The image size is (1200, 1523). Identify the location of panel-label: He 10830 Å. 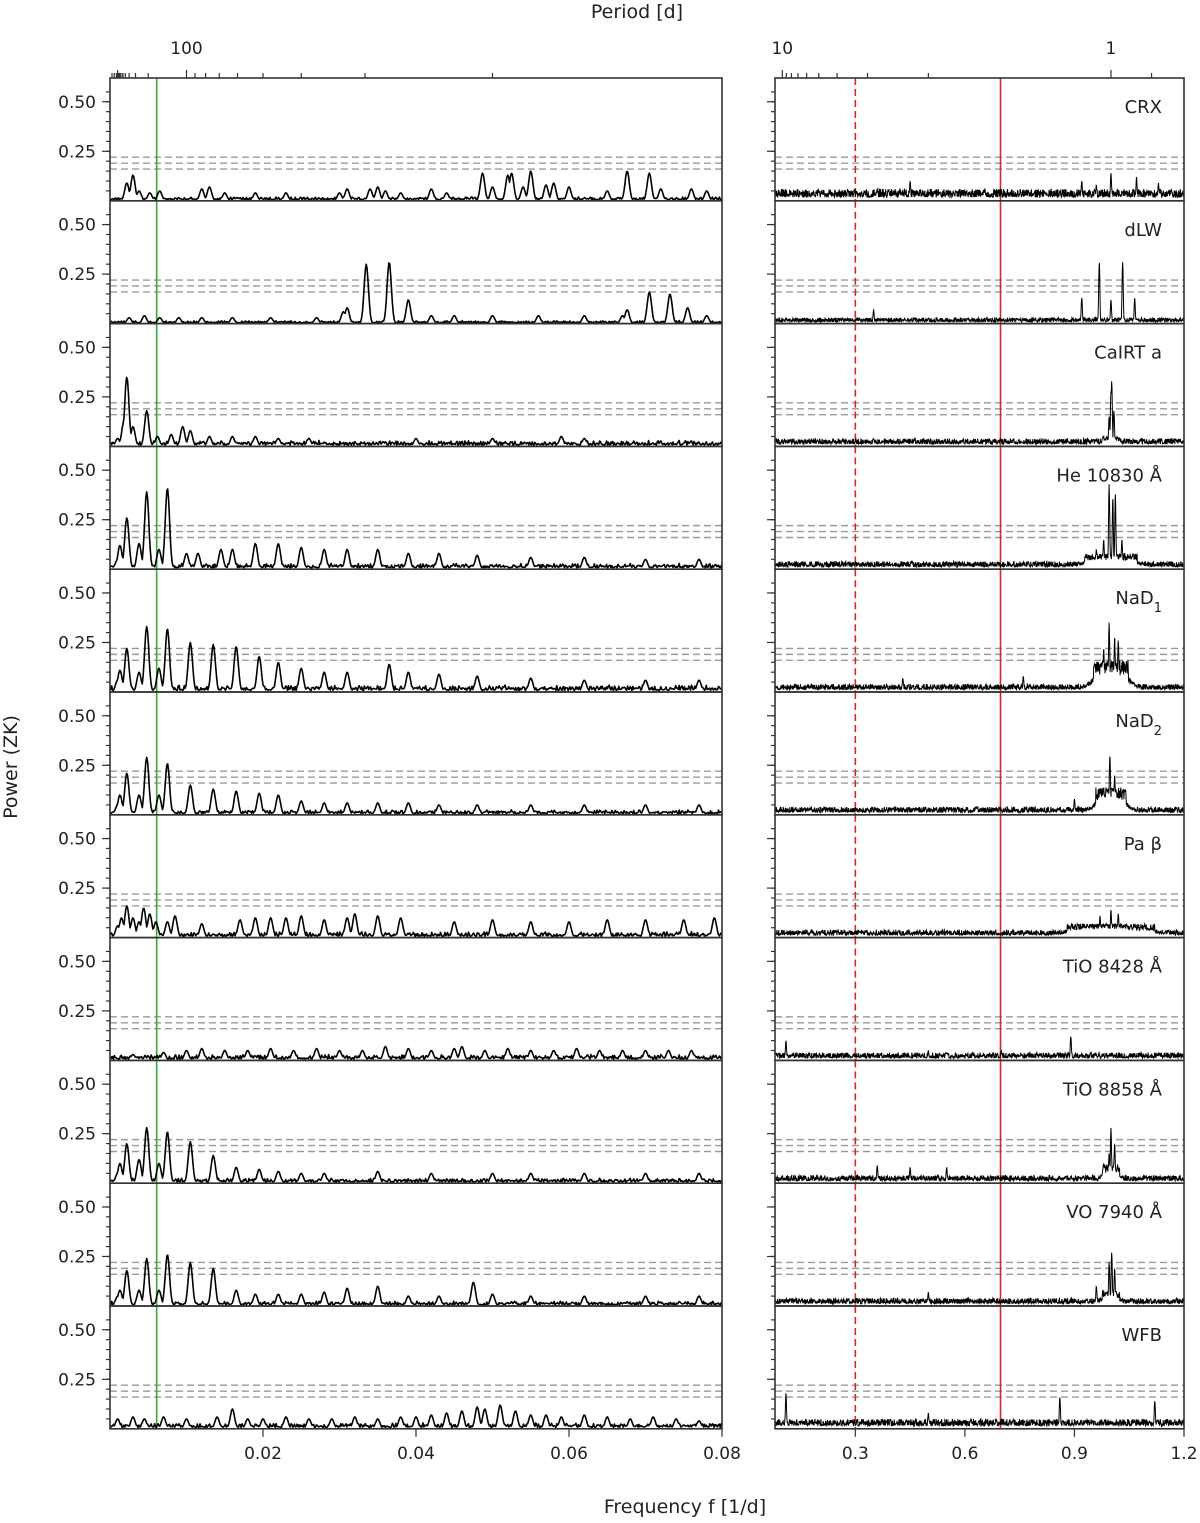
(1109, 475).